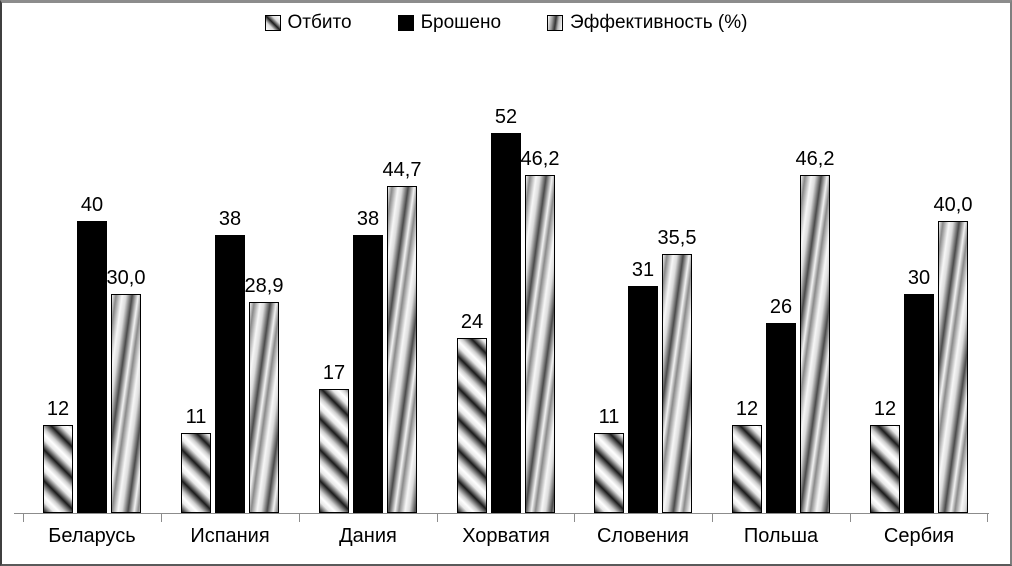 Image resolution: width=1012 pixels, height=566 pixels. Describe the element at coordinates (92, 536) in the screenshot. I see `category-label: Беларусь` at that location.